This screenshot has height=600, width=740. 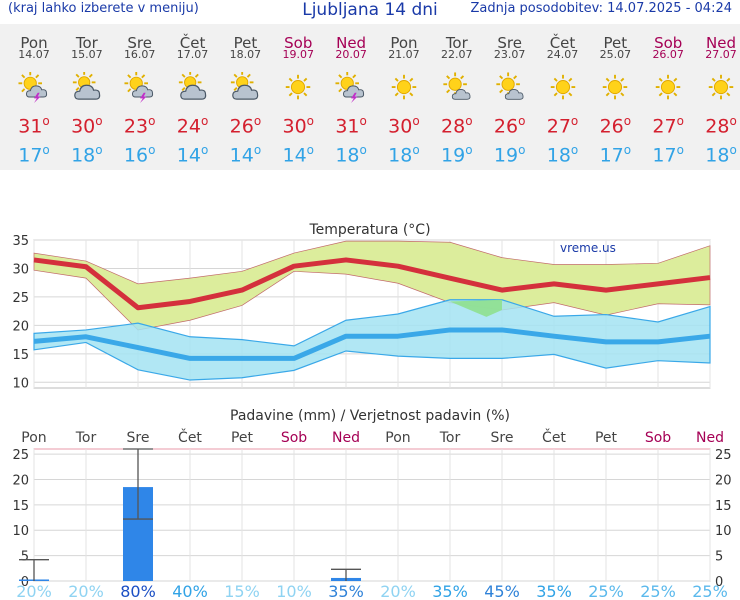 I want to click on day-date: 14.07, so click(x=34, y=54).